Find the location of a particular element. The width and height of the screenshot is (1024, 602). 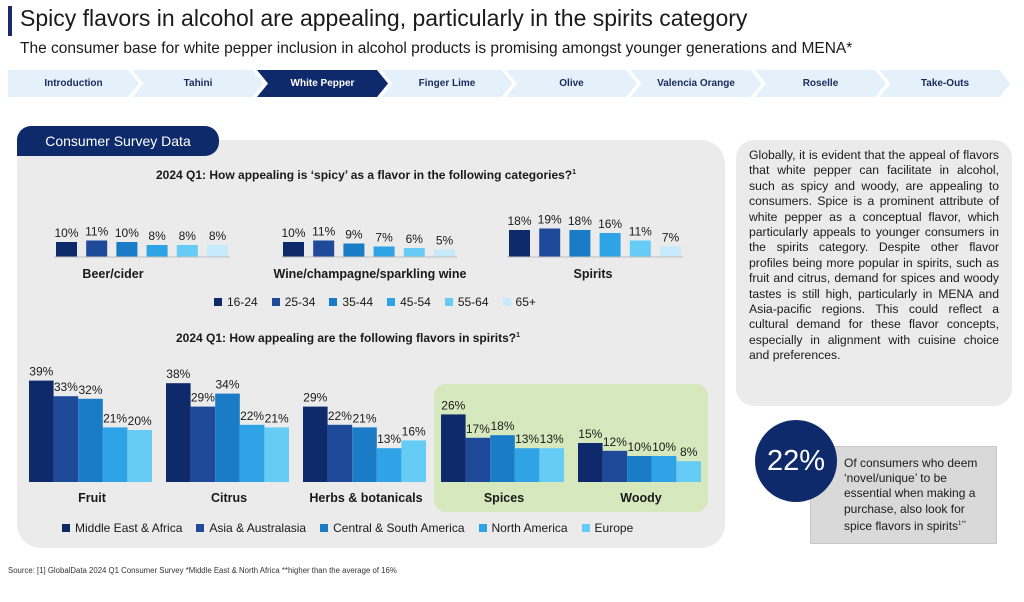

legend-item-35-44: 35-44 is located at coordinates (351, 302).